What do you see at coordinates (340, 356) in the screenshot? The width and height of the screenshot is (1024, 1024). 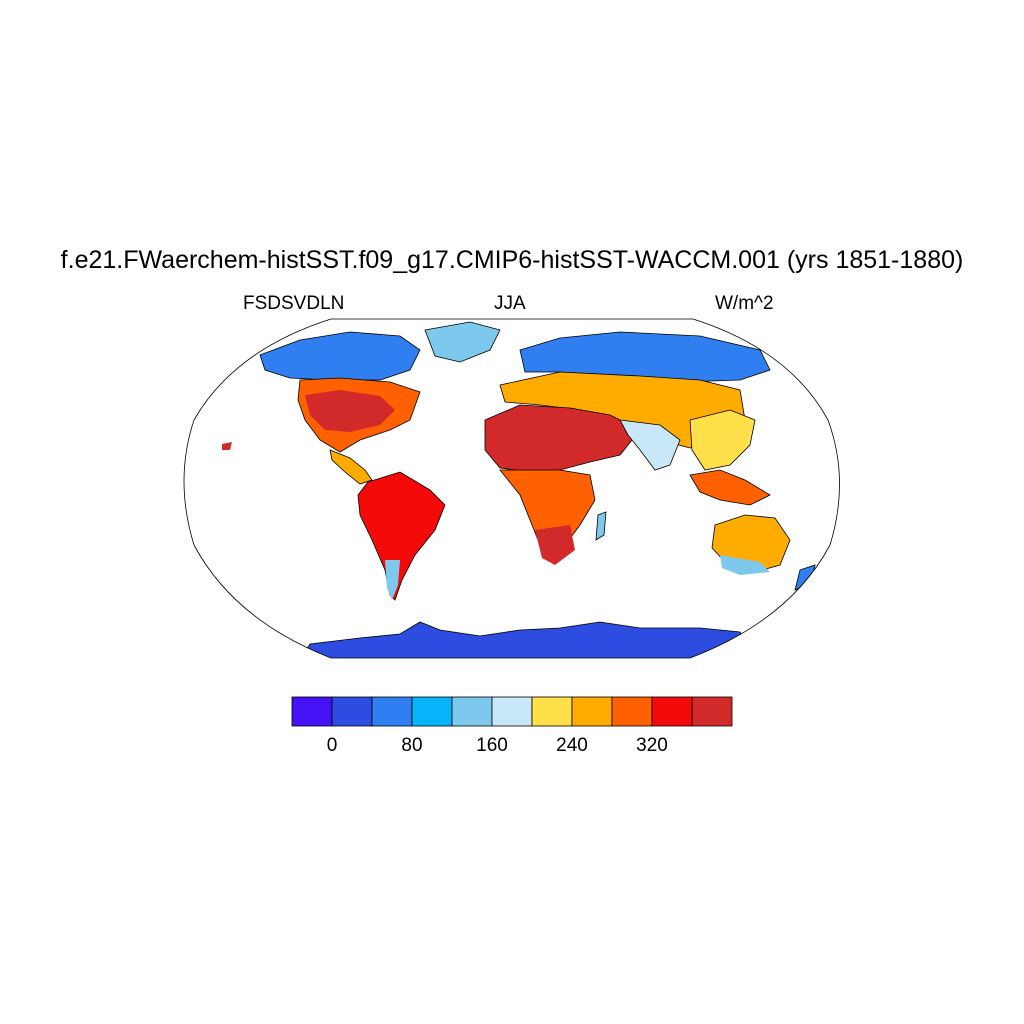 I see `arctic-canada-region` at bounding box center [340, 356].